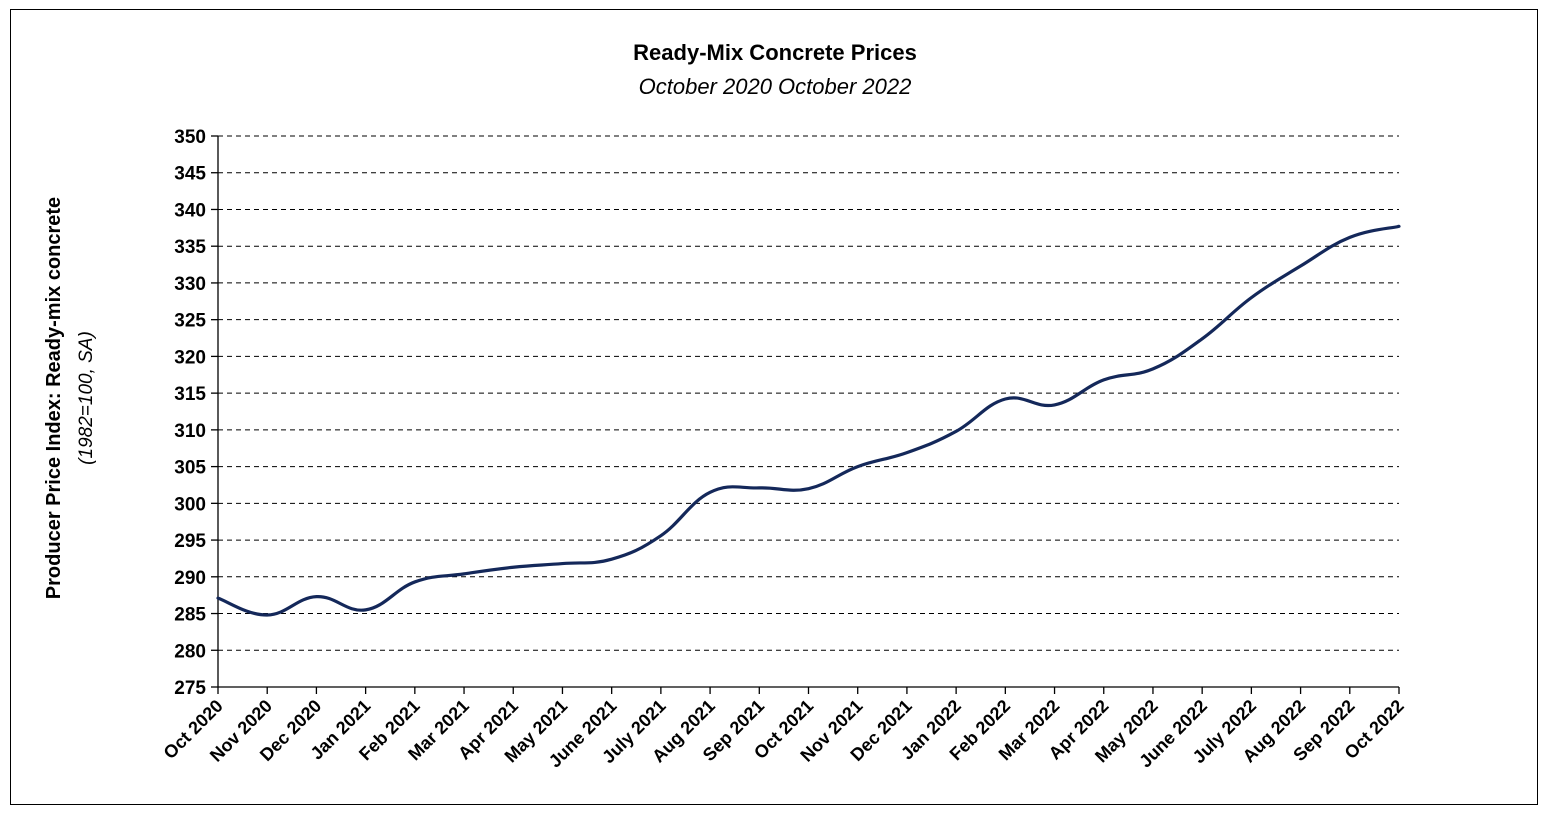 The height and width of the screenshot is (816, 1550). Describe the element at coordinates (190, 651) in the screenshot. I see `y-tick-label: 280` at that location.